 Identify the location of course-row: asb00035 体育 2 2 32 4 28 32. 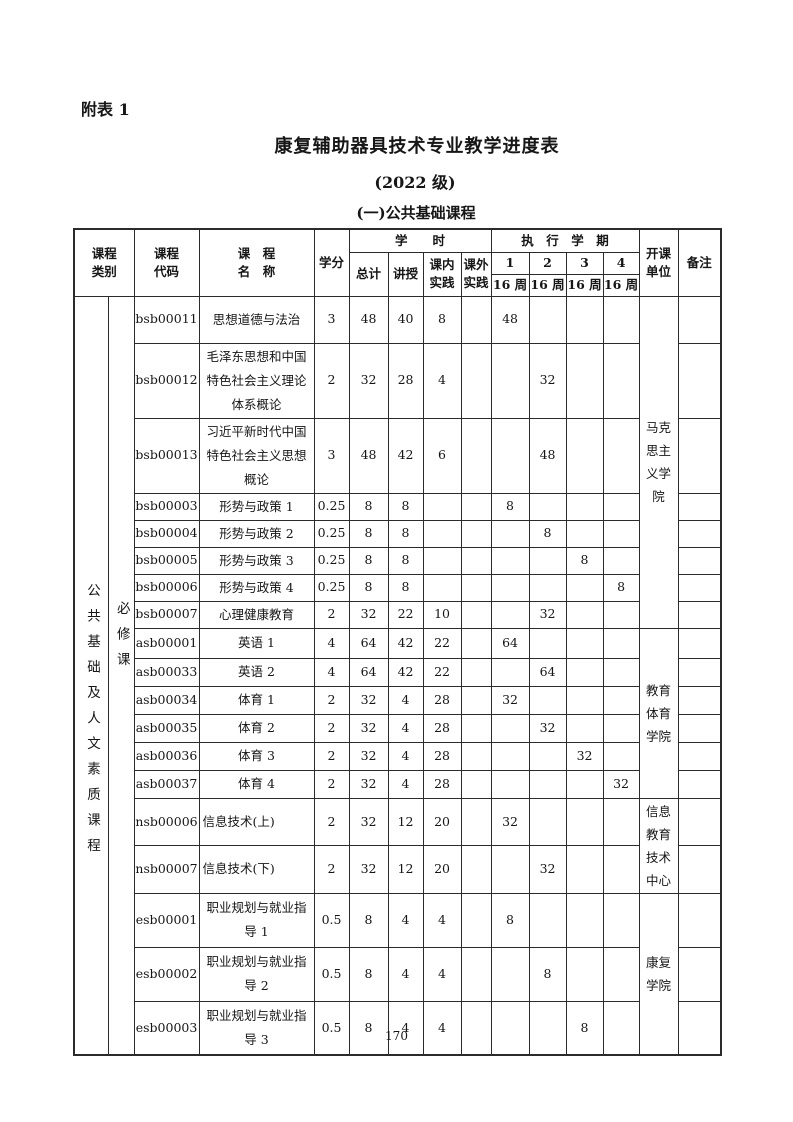
(398, 728).